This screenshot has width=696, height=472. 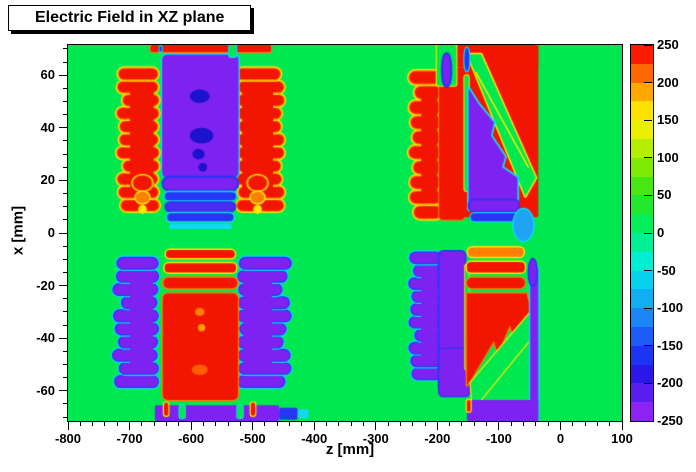 I want to click on y-tick-label: 60, so click(x=47, y=75).